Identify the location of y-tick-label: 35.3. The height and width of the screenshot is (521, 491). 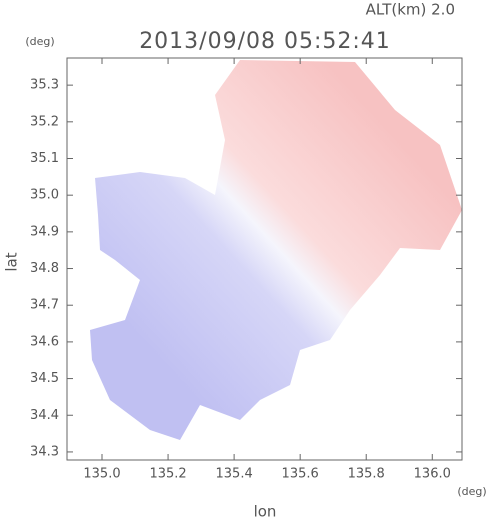
(44, 85).